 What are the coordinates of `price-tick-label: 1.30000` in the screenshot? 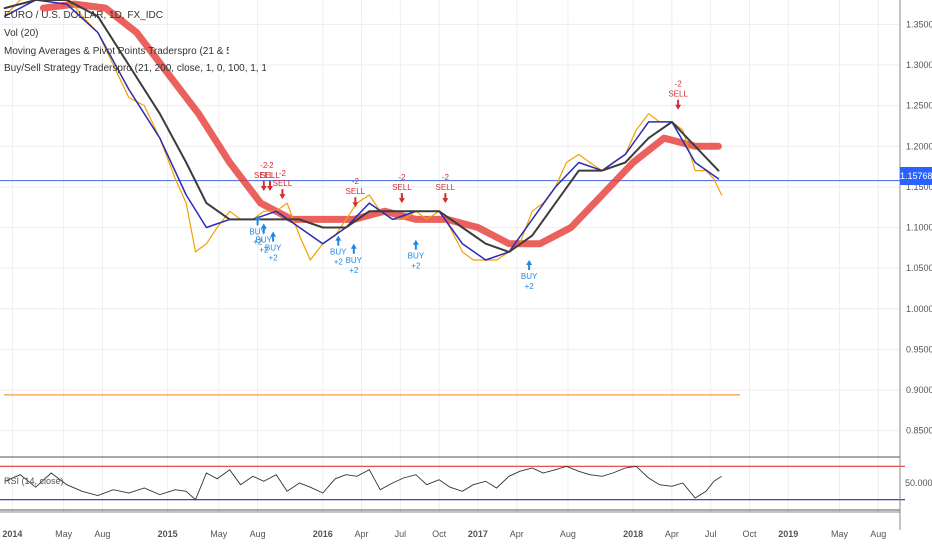 It's located at (919, 65).